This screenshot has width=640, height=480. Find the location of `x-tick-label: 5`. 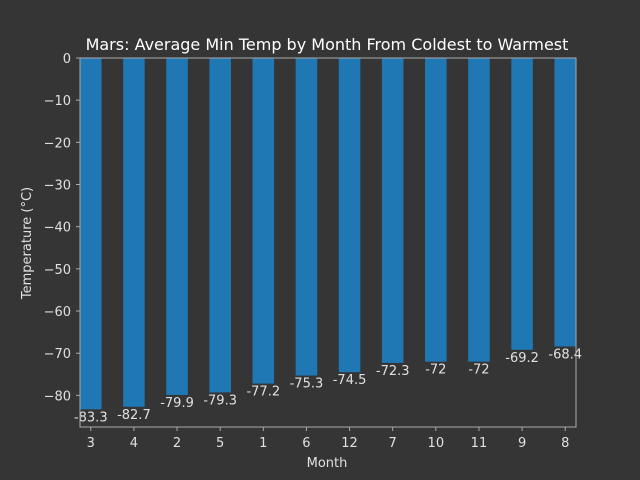

x-tick-label: 5 is located at coordinates (220, 443).